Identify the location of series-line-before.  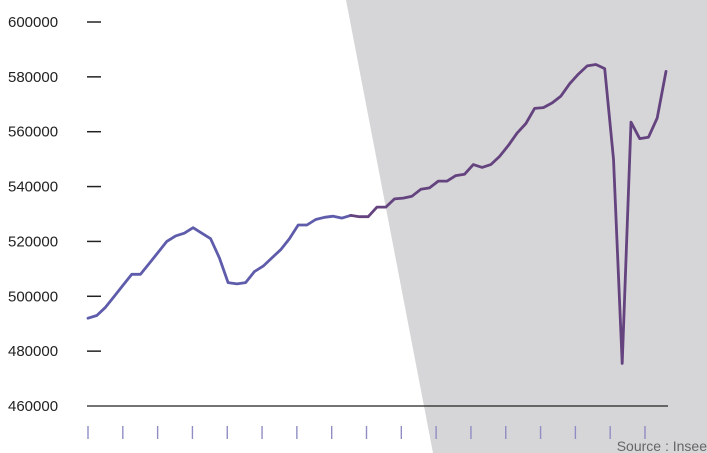
(219, 267).